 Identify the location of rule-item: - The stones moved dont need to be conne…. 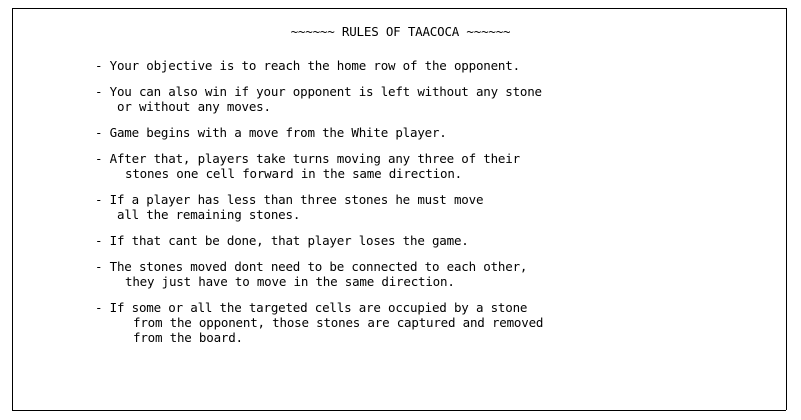
(319, 274).